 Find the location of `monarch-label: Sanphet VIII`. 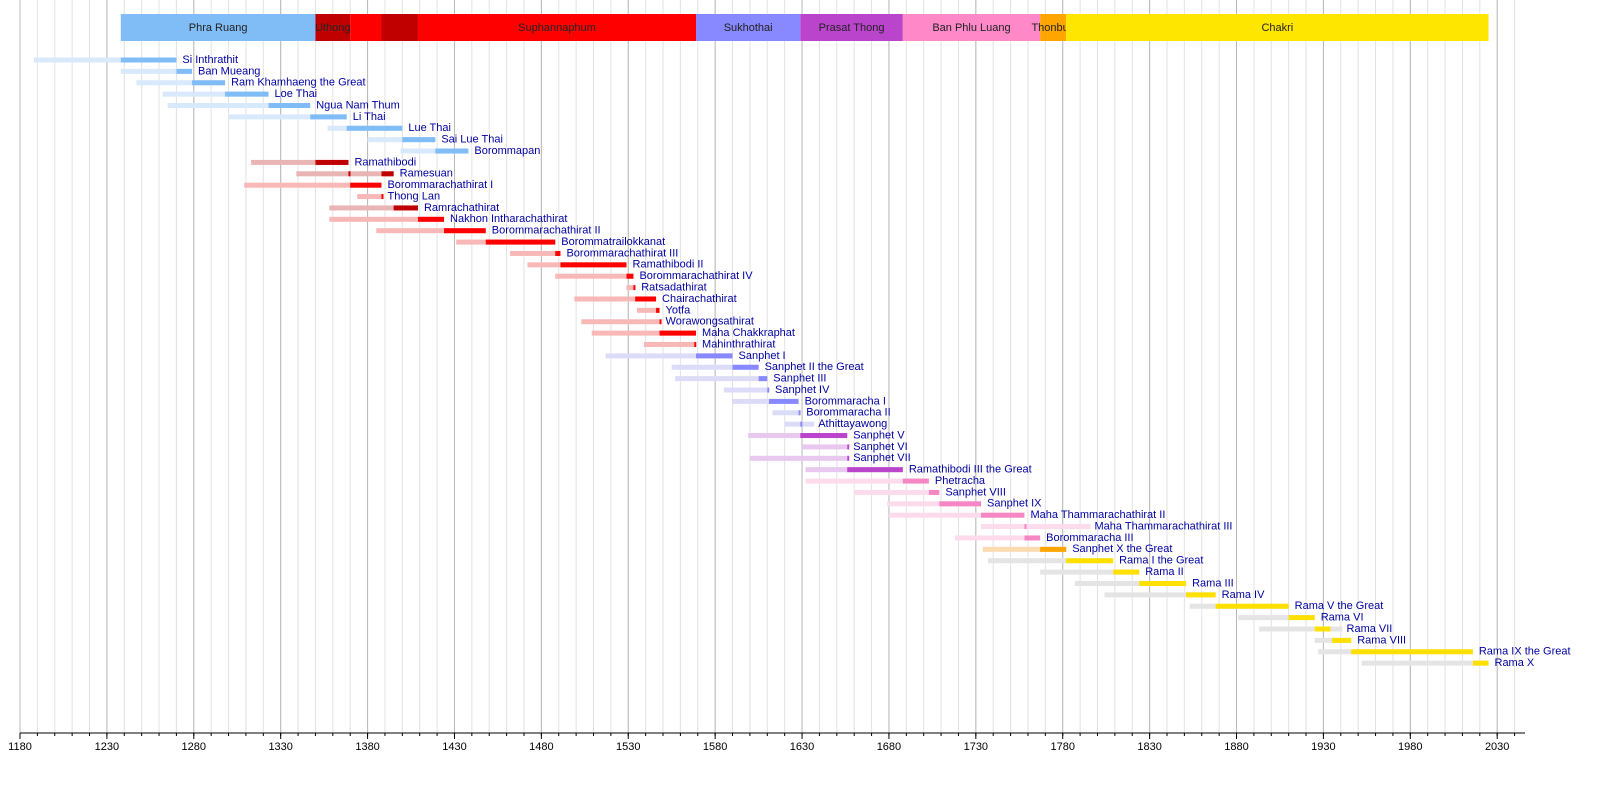

monarch-label: Sanphet VIII is located at coordinates (975, 492).